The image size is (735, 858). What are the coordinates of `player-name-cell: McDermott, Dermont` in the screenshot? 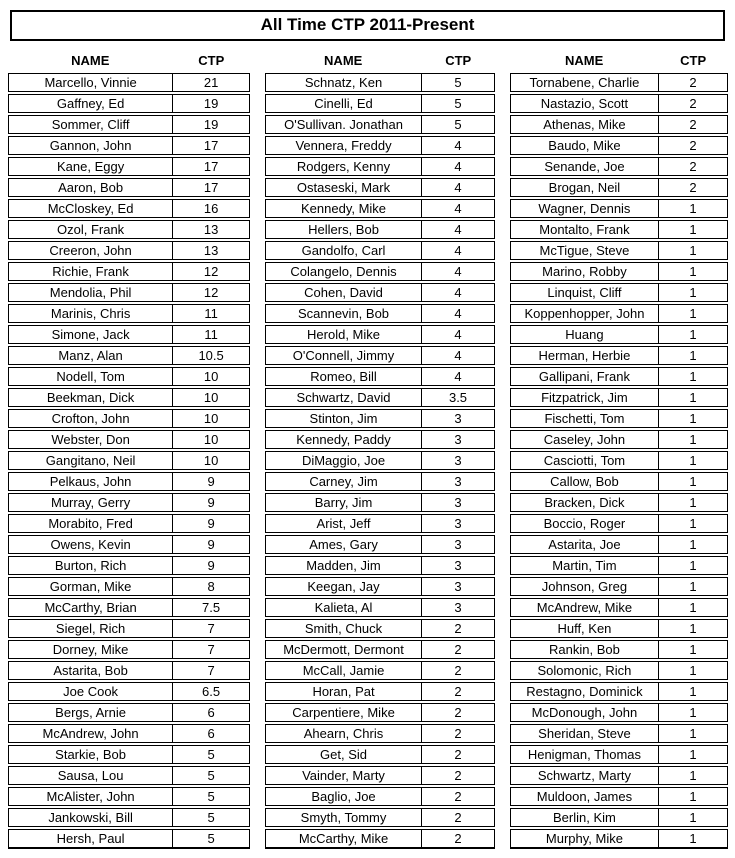 It's located at (344, 649).